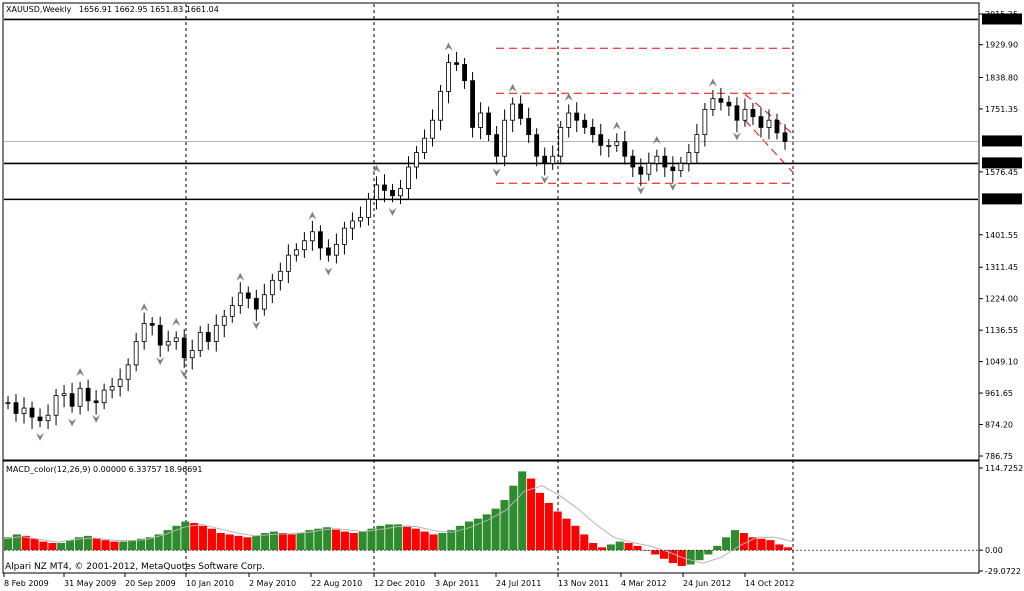 The width and height of the screenshot is (1024, 591). What do you see at coordinates (999, 425) in the screenshot?
I see `price-tick-label: 874.20` at bounding box center [999, 425].